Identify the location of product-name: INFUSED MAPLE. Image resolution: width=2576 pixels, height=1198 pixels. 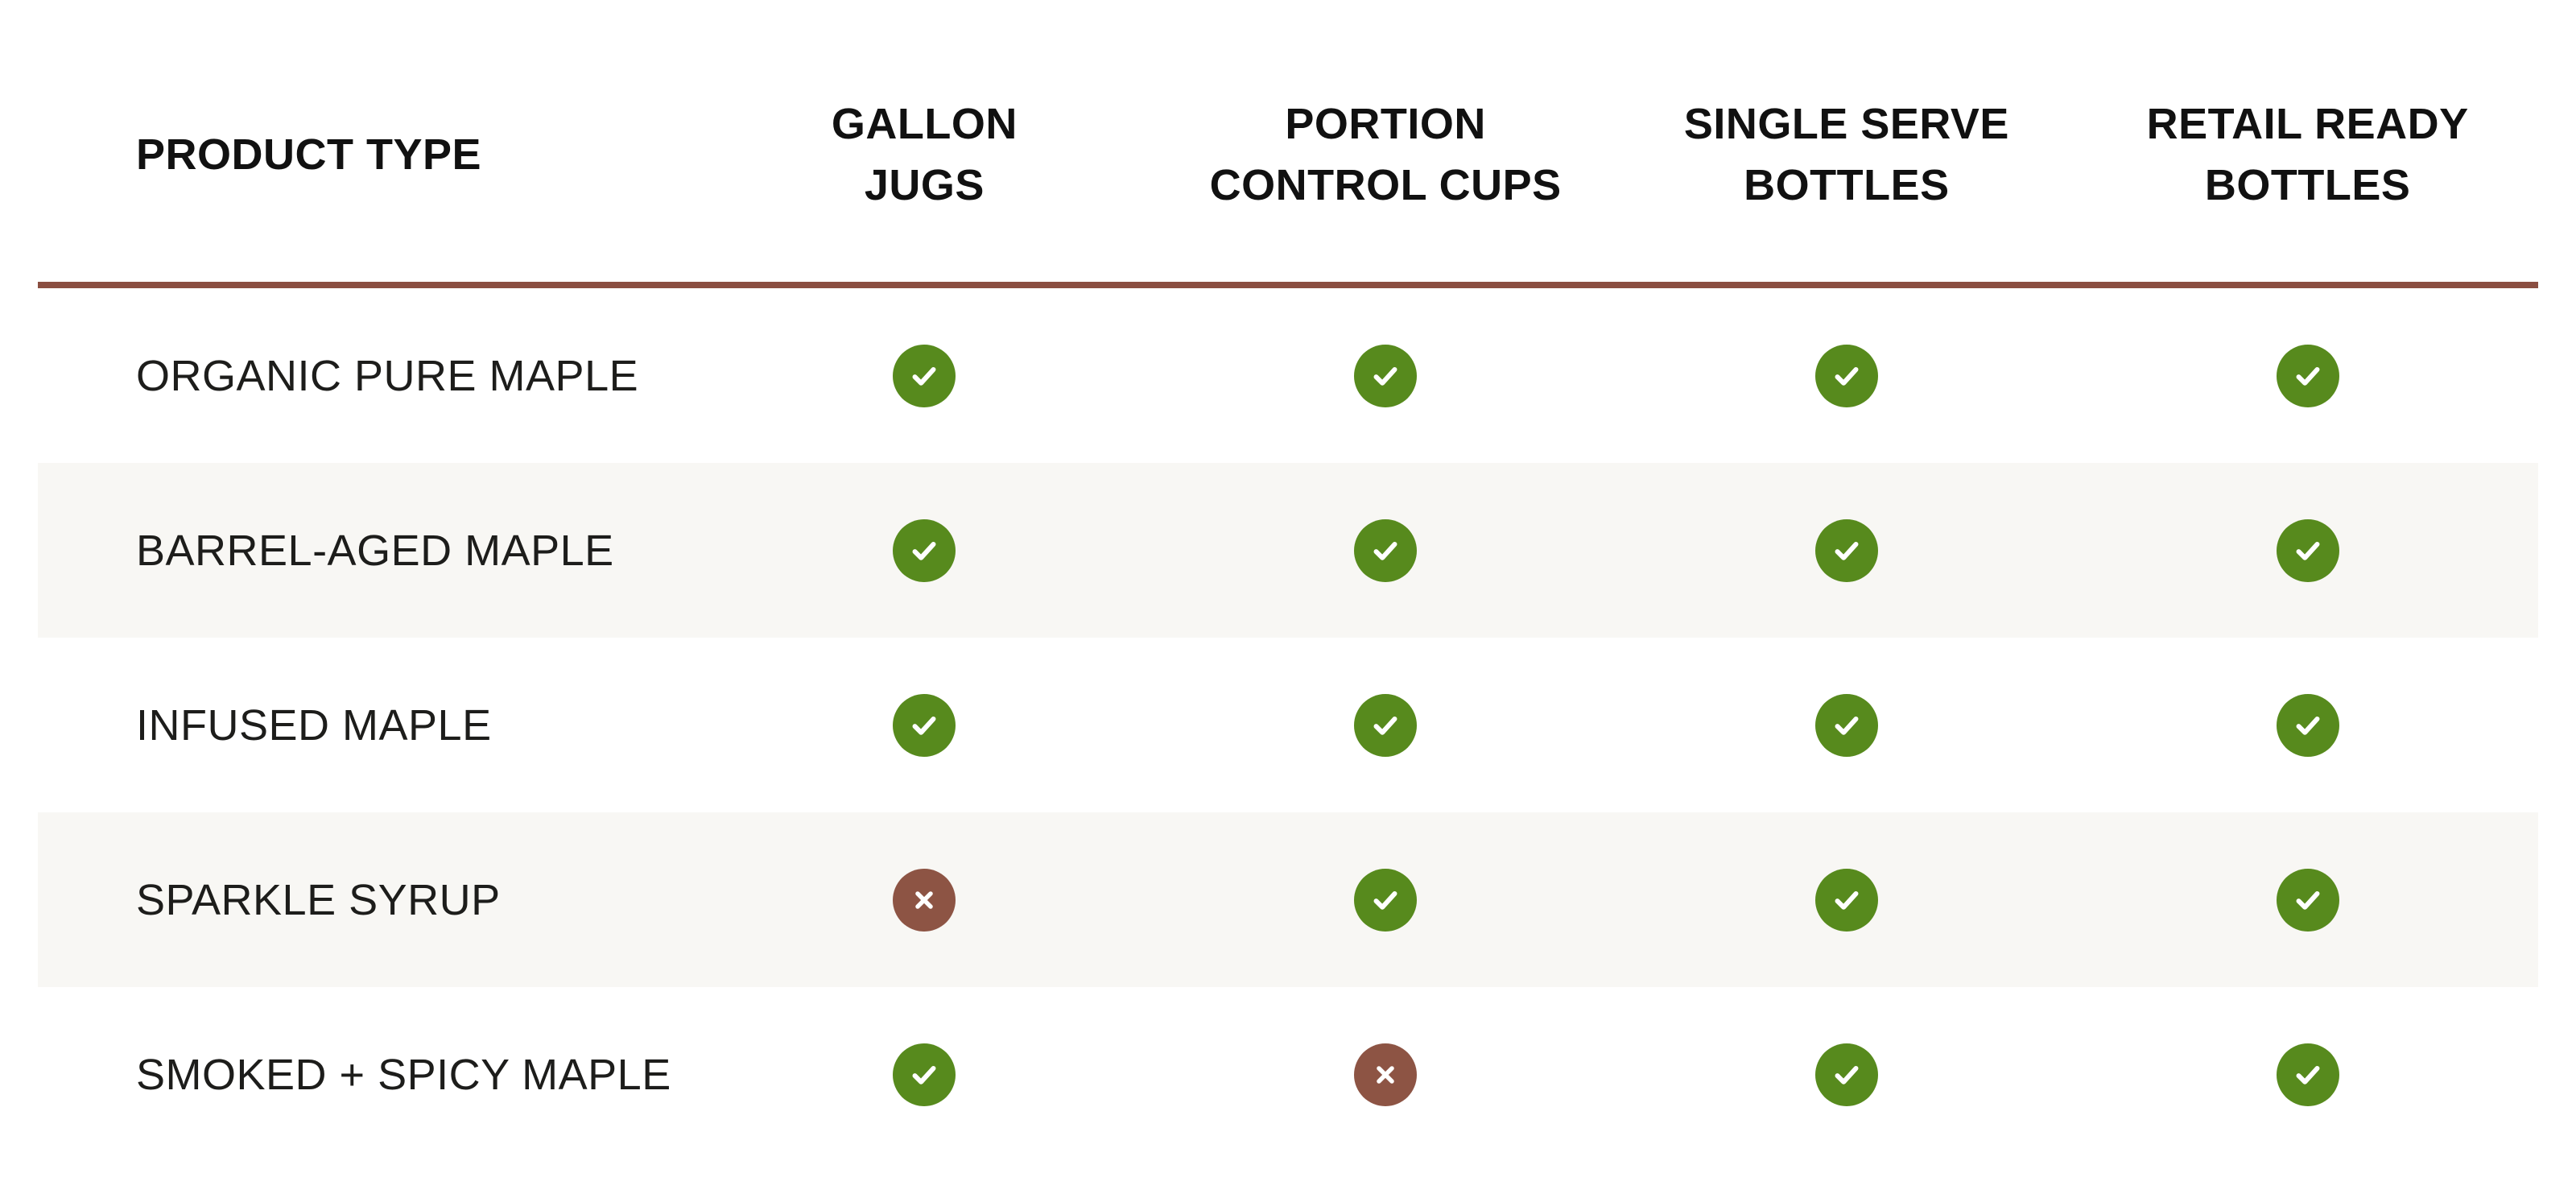
(314, 725).